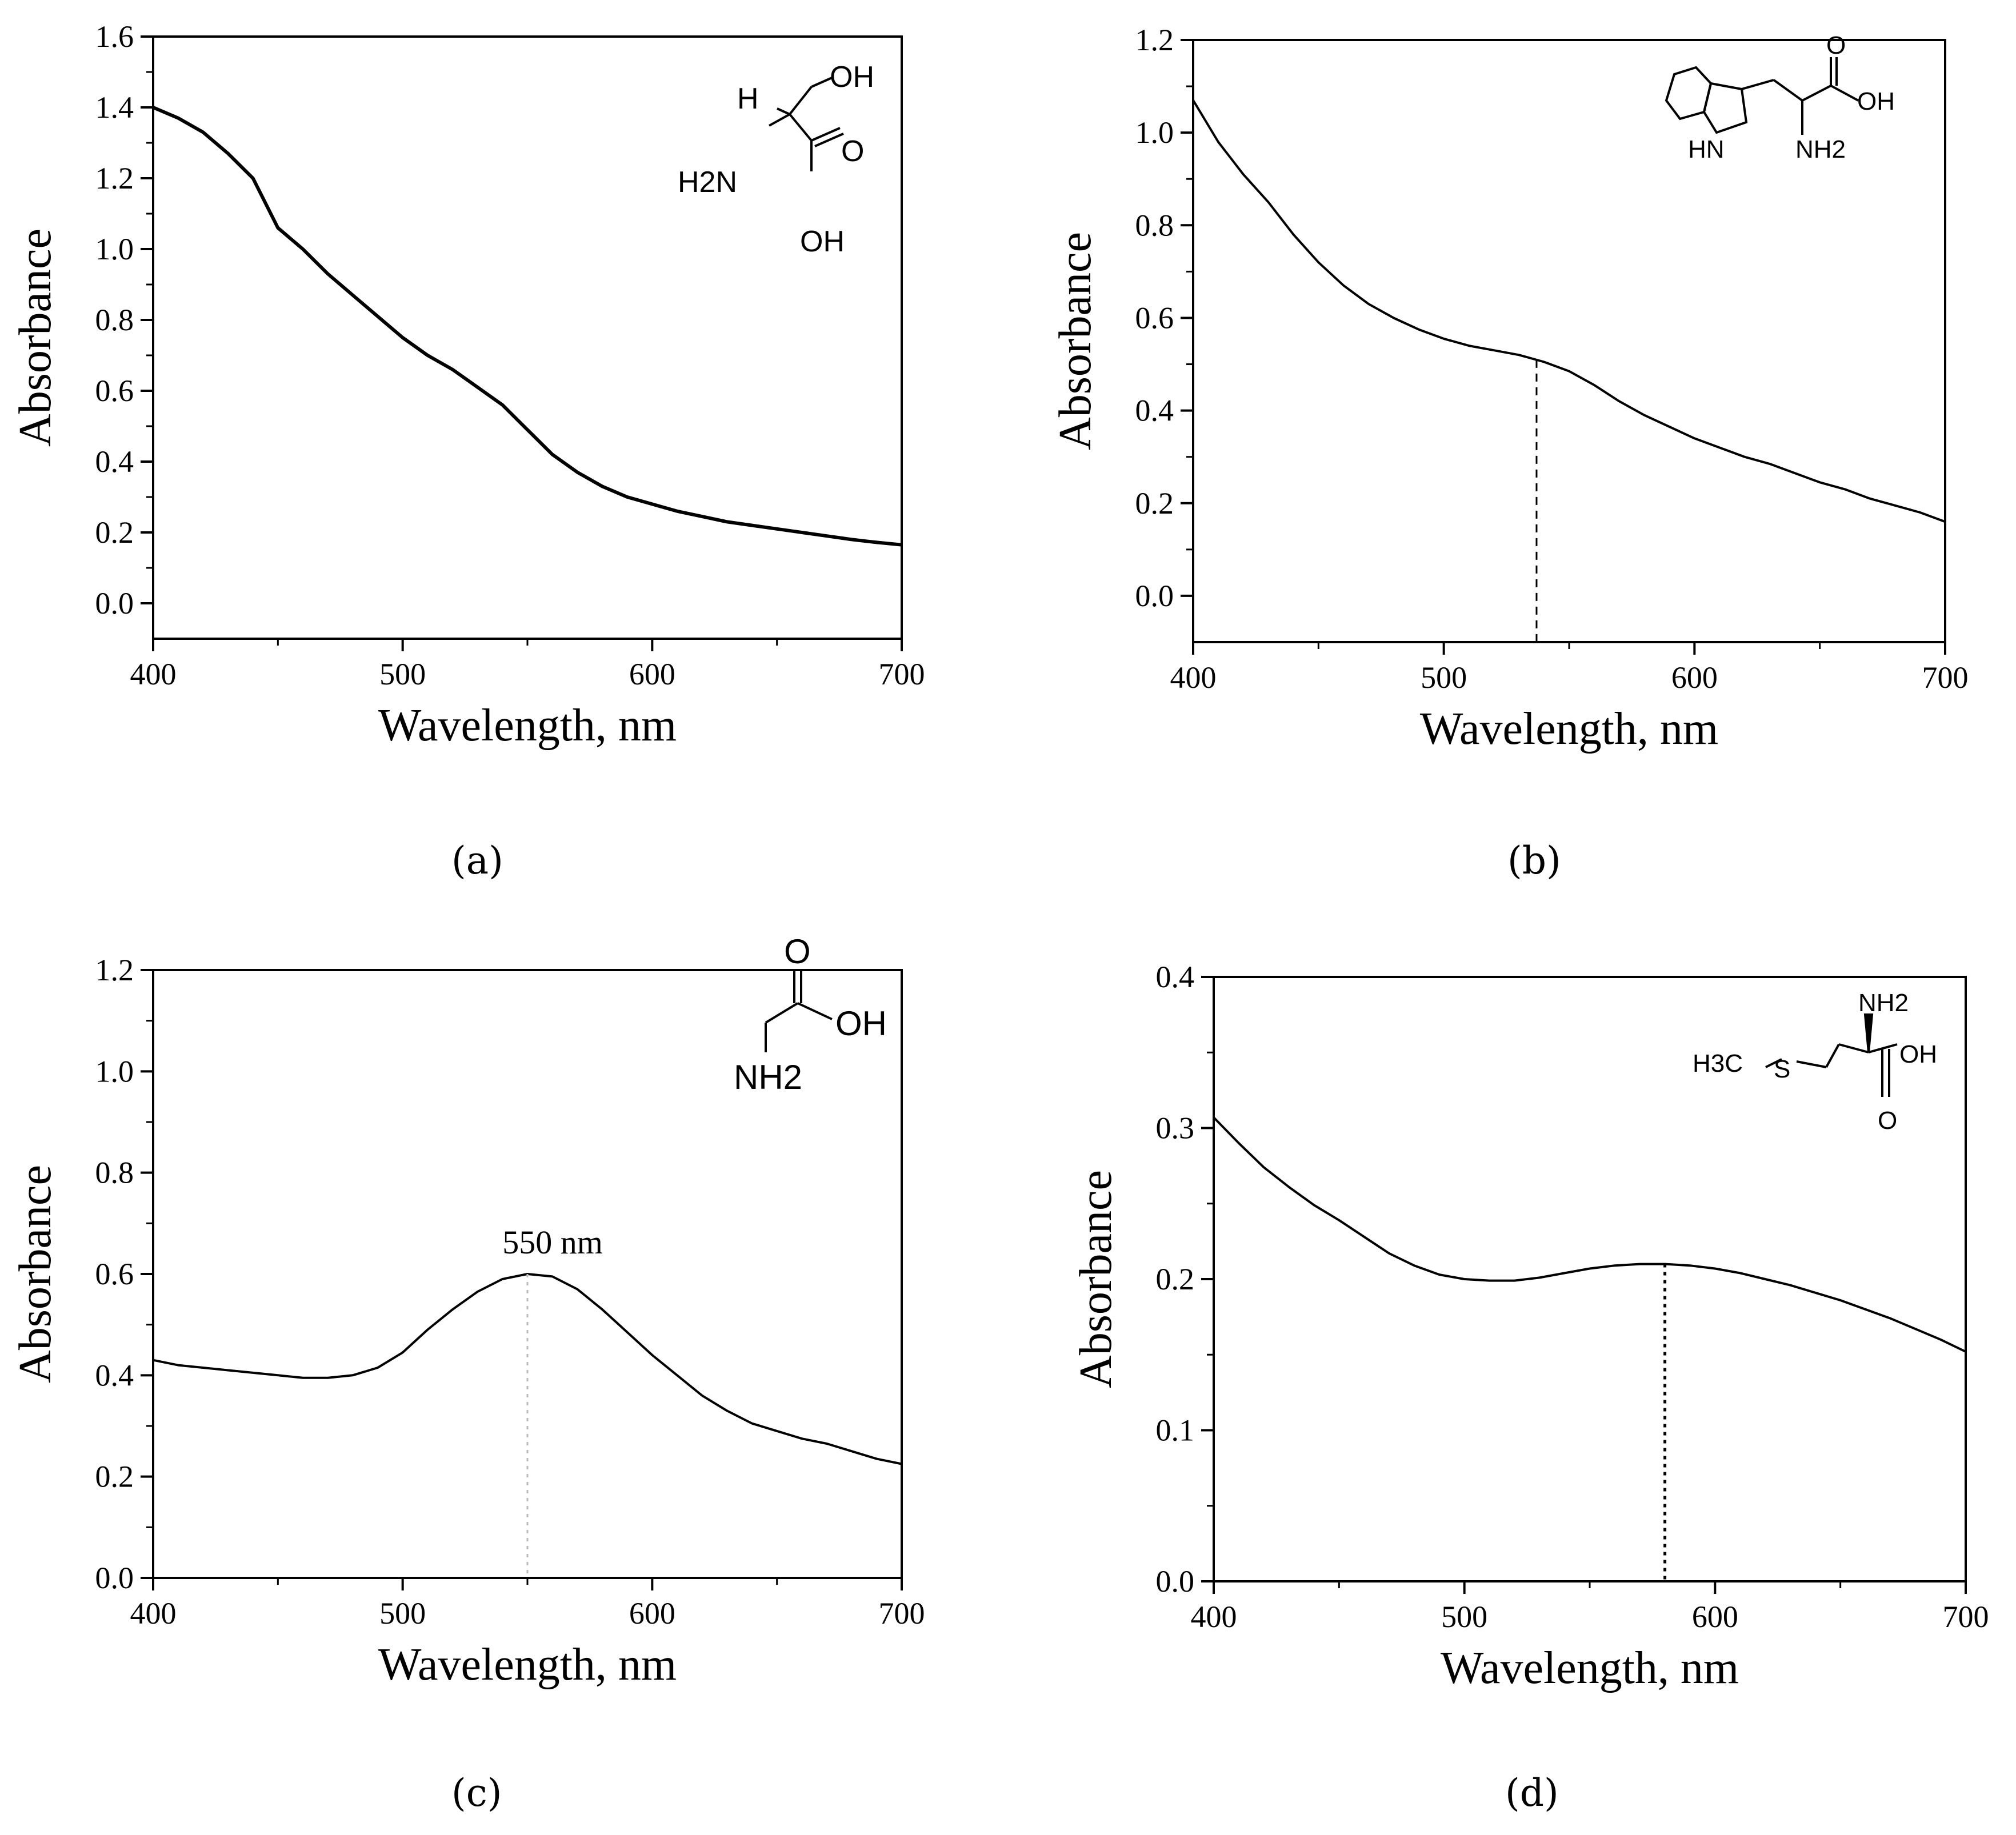 The image size is (2016, 1835). What do you see at coordinates (1532, 1793) in the screenshot?
I see `panel-label-d: (d)` at bounding box center [1532, 1793].